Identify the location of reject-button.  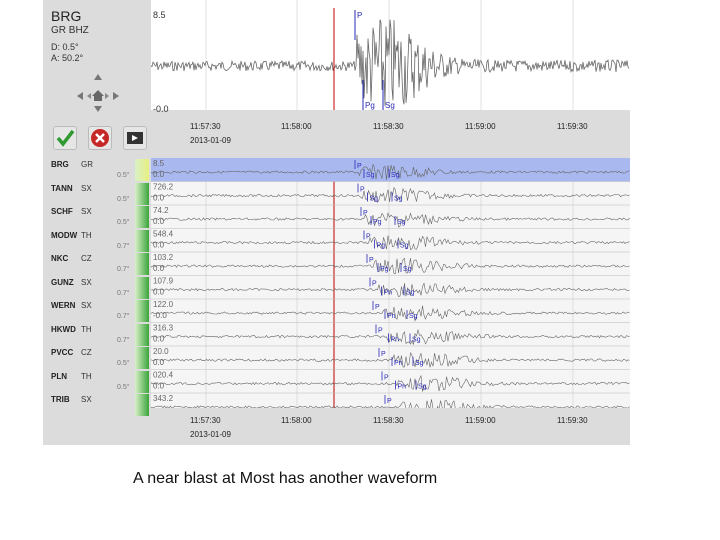
(100, 138).